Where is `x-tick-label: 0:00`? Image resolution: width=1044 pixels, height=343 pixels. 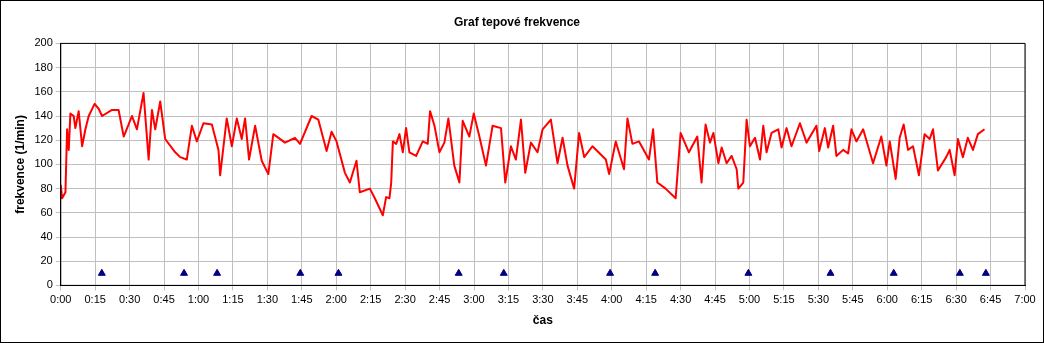 x-tick-label: 0:00 is located at coordinates (61, 299).